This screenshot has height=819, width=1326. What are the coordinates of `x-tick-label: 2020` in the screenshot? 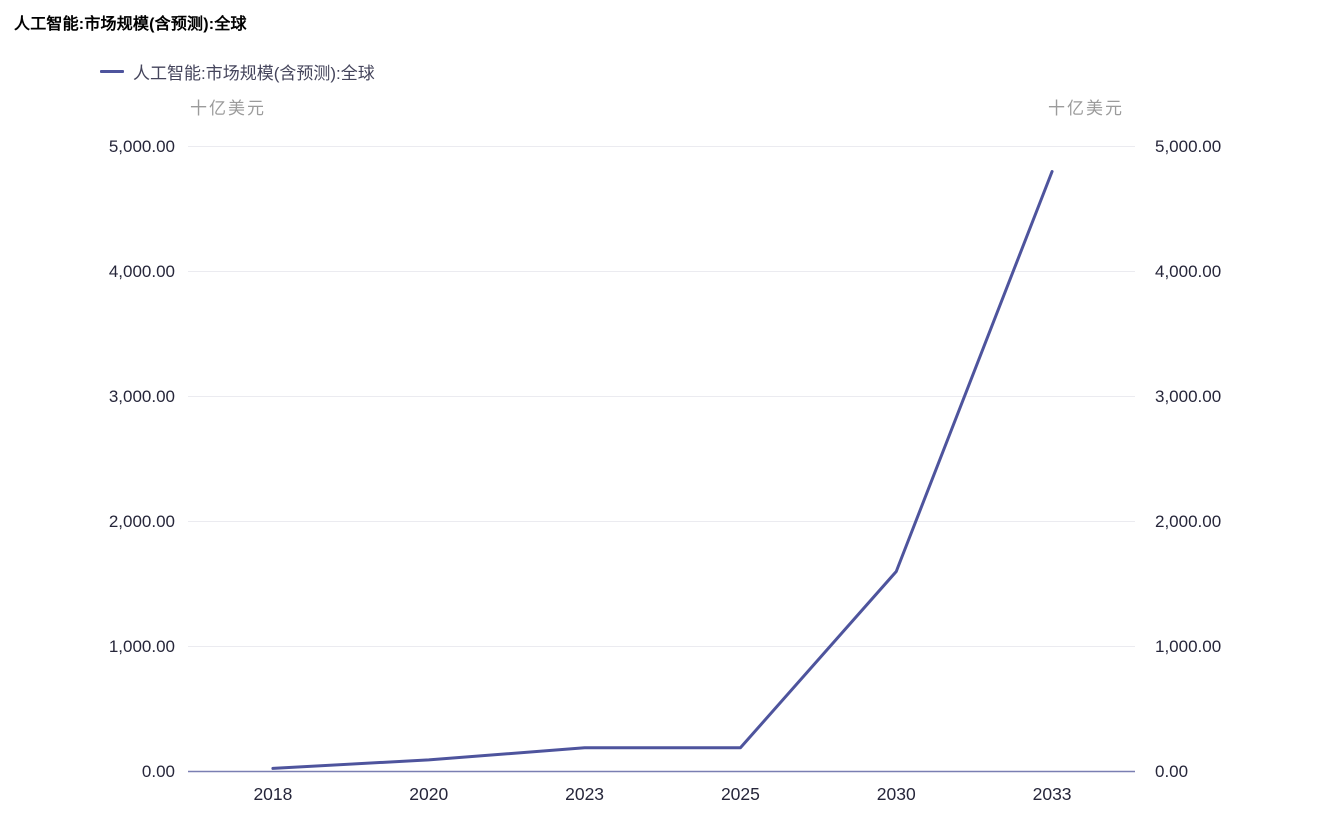 It's located at (428, 794).